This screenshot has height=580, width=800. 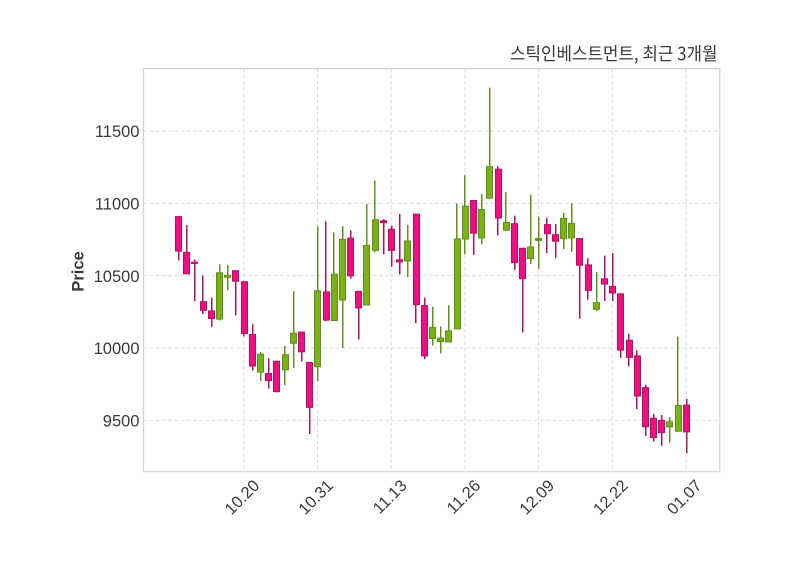 What do you see at coordinates (78, 271) in the screenshot?
I see `svg-text: Price` at bounding box center [78, 271].